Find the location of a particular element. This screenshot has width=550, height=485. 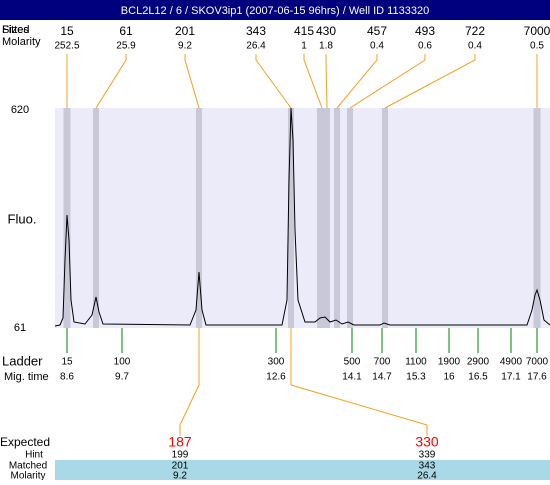

ladder-size: 500 is located at coordinates (352, 362).